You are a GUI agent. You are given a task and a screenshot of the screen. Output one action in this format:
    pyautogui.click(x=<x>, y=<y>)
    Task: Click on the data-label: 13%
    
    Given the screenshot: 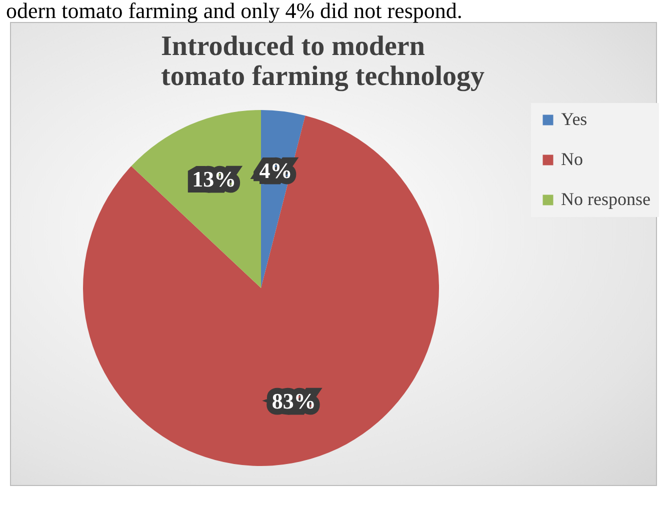 What is the action you would take?
    pyautogui.click(x=214, y=179)
    